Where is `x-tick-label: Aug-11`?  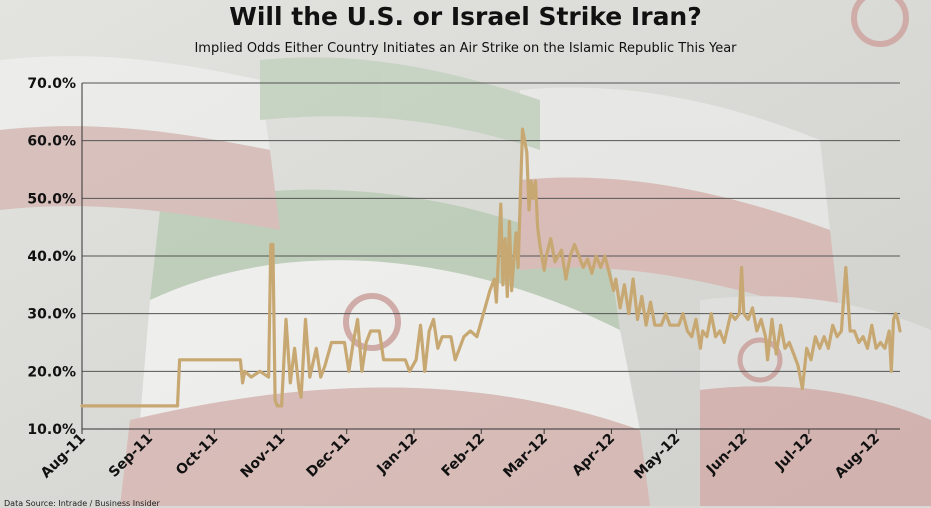
x-tick-label: Aug-11 is located at coordinates (63, 456).